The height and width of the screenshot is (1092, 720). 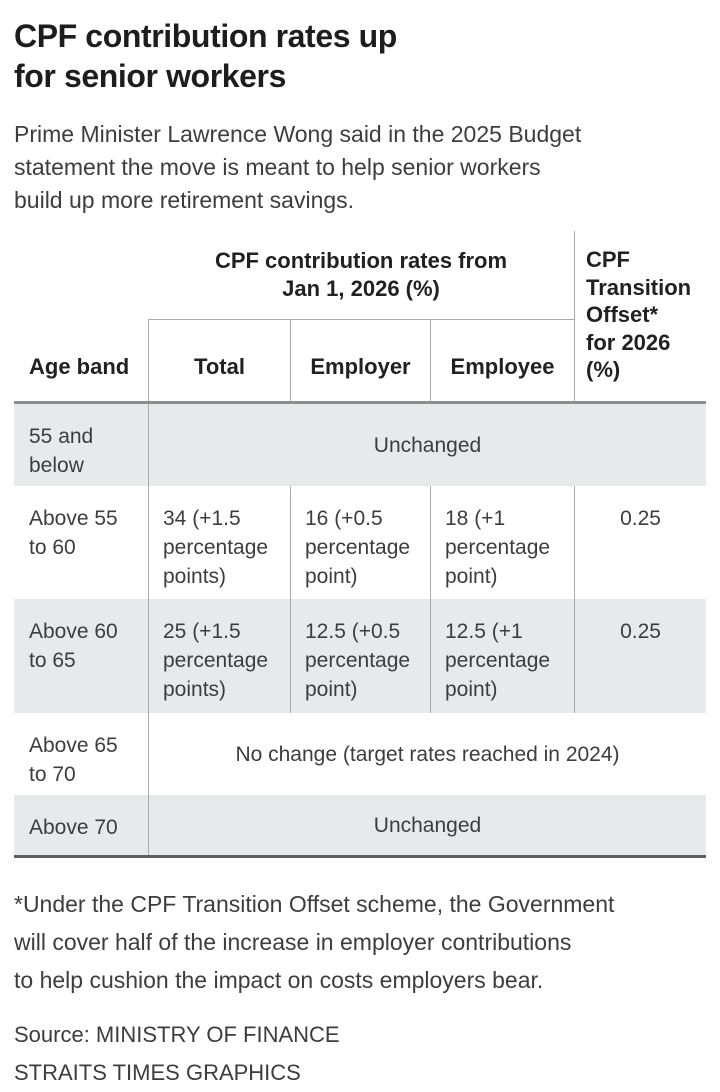 I want to click on column-header-employer: Employer, so click(x=360, y=360).